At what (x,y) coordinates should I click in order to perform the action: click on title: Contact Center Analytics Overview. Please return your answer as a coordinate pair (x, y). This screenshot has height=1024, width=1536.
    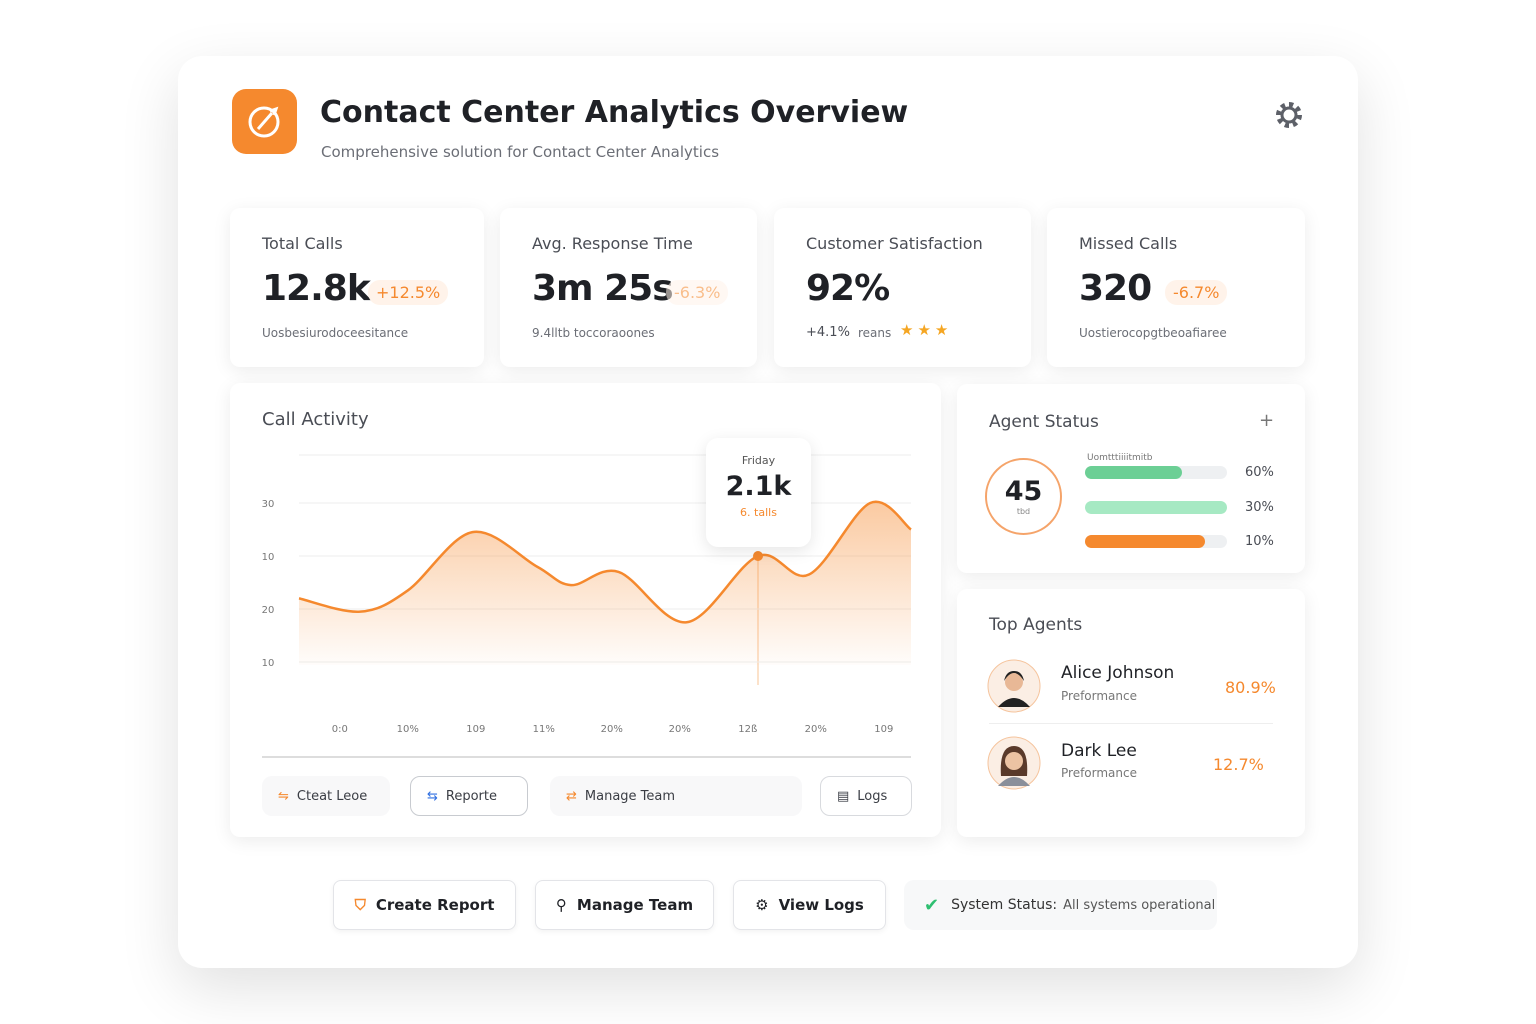
    Looking at the image, I should click on (614, 112).